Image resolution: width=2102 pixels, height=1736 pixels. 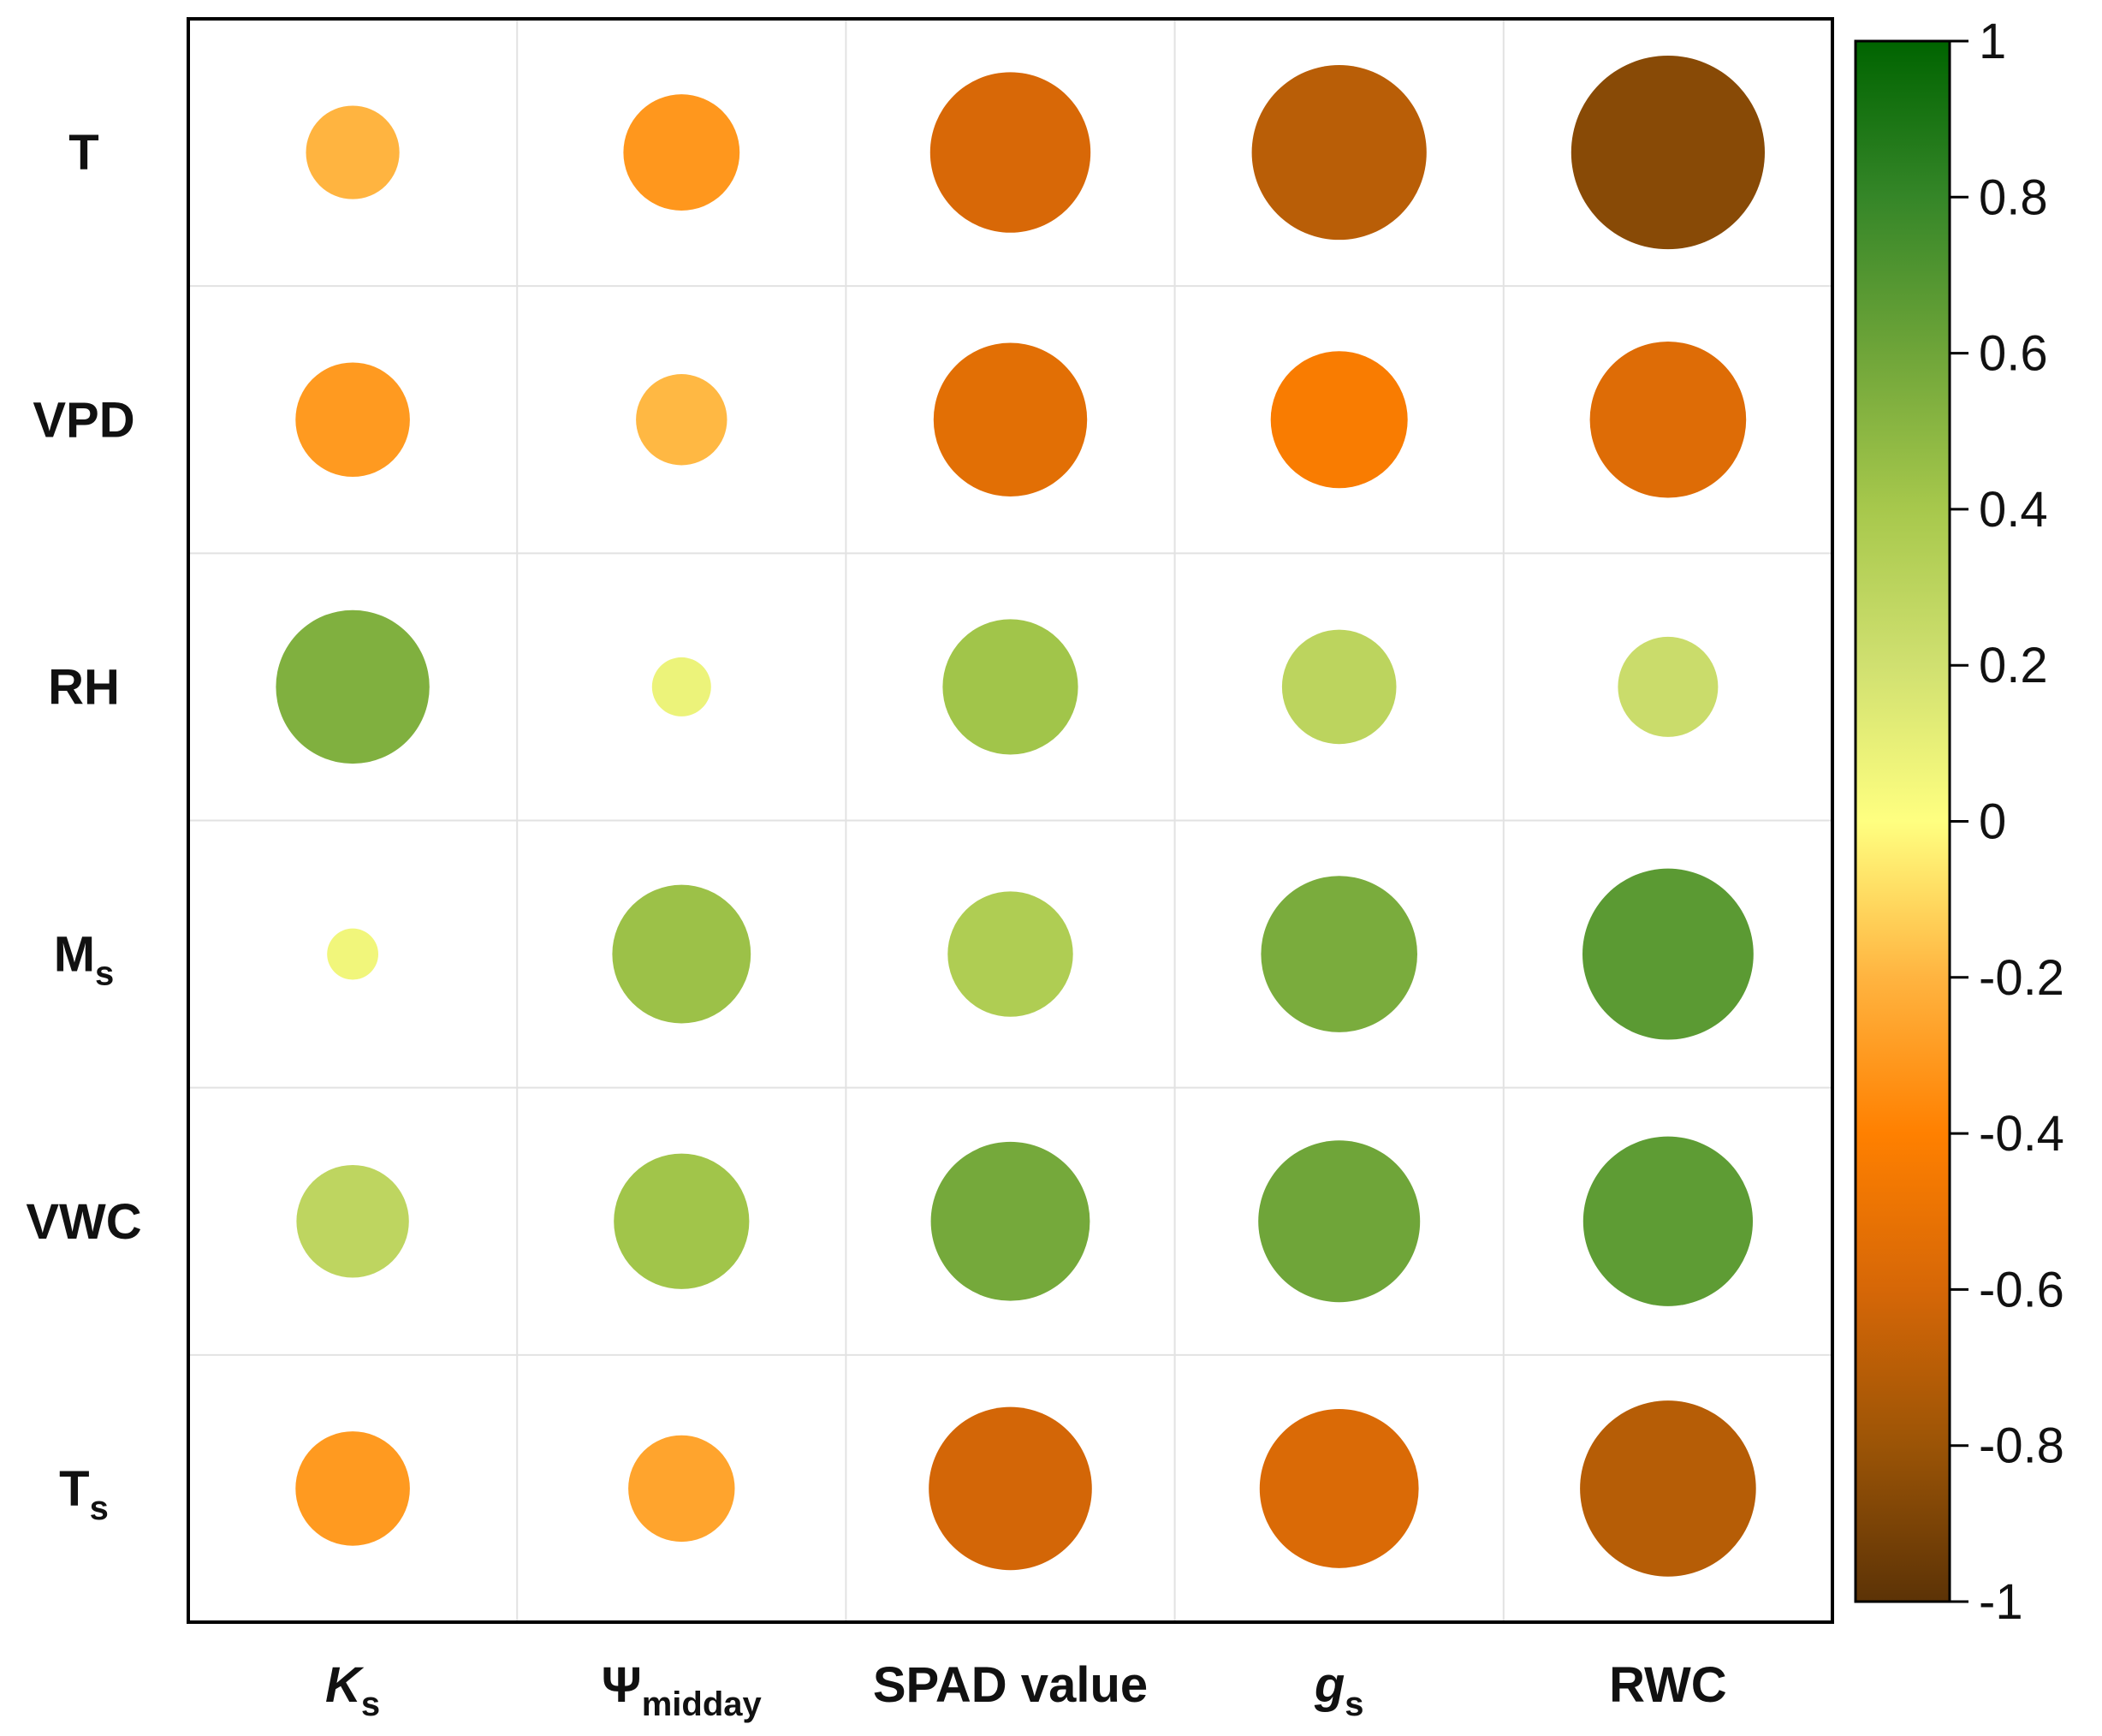 I want to click on dot-Ms-Psi_midday, so click(x=682, y=954).